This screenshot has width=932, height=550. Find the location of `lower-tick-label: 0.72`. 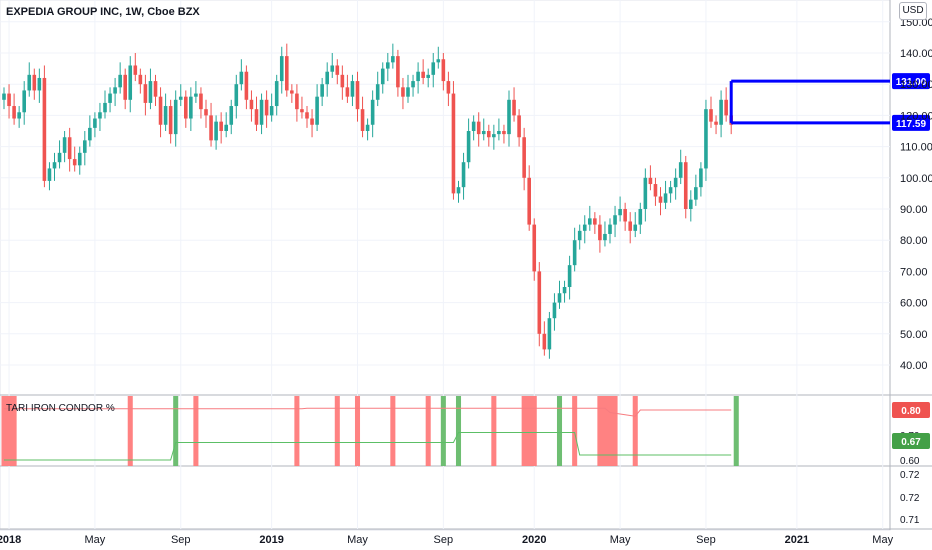

lower-tick-label: 0.72 is located at coordinates (910, 498).